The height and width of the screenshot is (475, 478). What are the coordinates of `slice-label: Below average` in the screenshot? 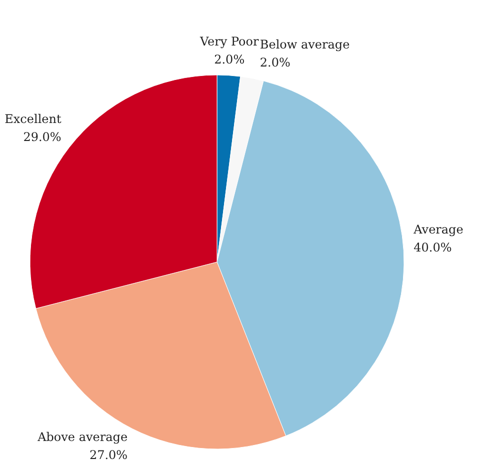 It's located at (305, 45).